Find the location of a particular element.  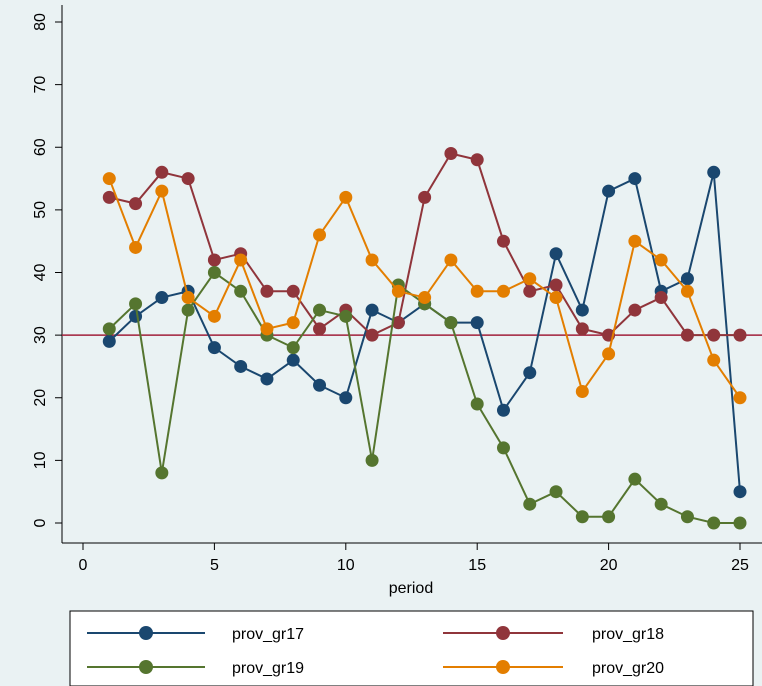

legend-item: prov_gr19 is located at coordinates (195, 668).